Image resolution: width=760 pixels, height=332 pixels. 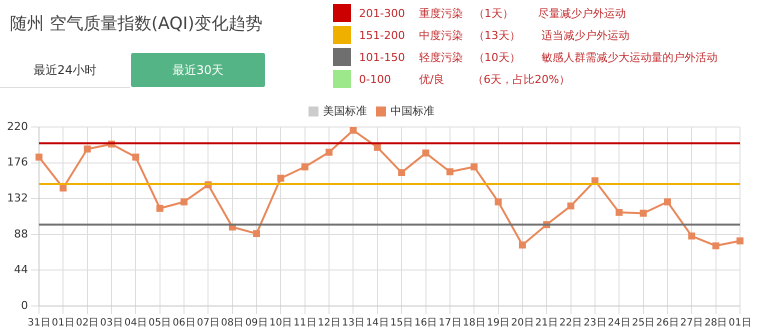 What do you see at coordinates (111, 323) in the screenshot?
I see `x-tick-label: 03日` at bounding box center [111, 323].